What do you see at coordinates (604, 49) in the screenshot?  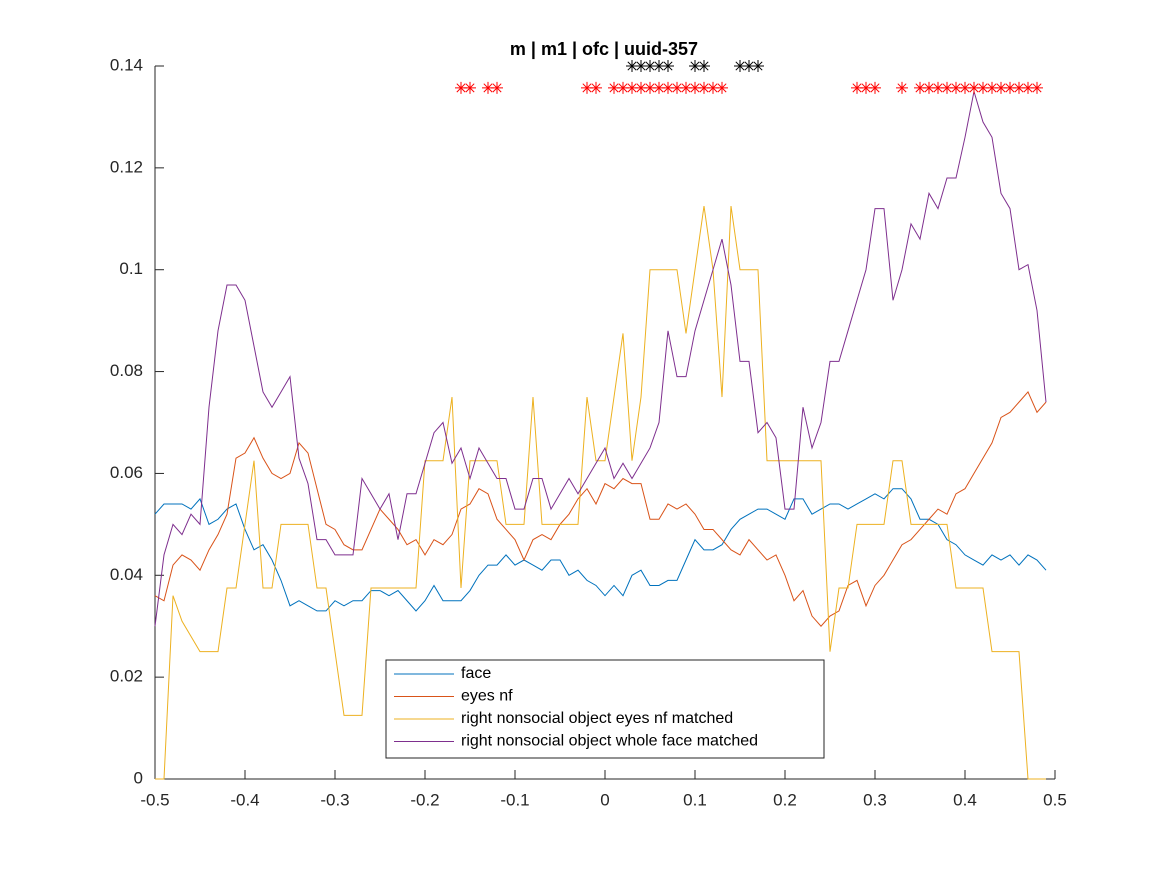 I see `chart-title: m | m1 | ofc | uuid-357` at bounding box center [604, 49].